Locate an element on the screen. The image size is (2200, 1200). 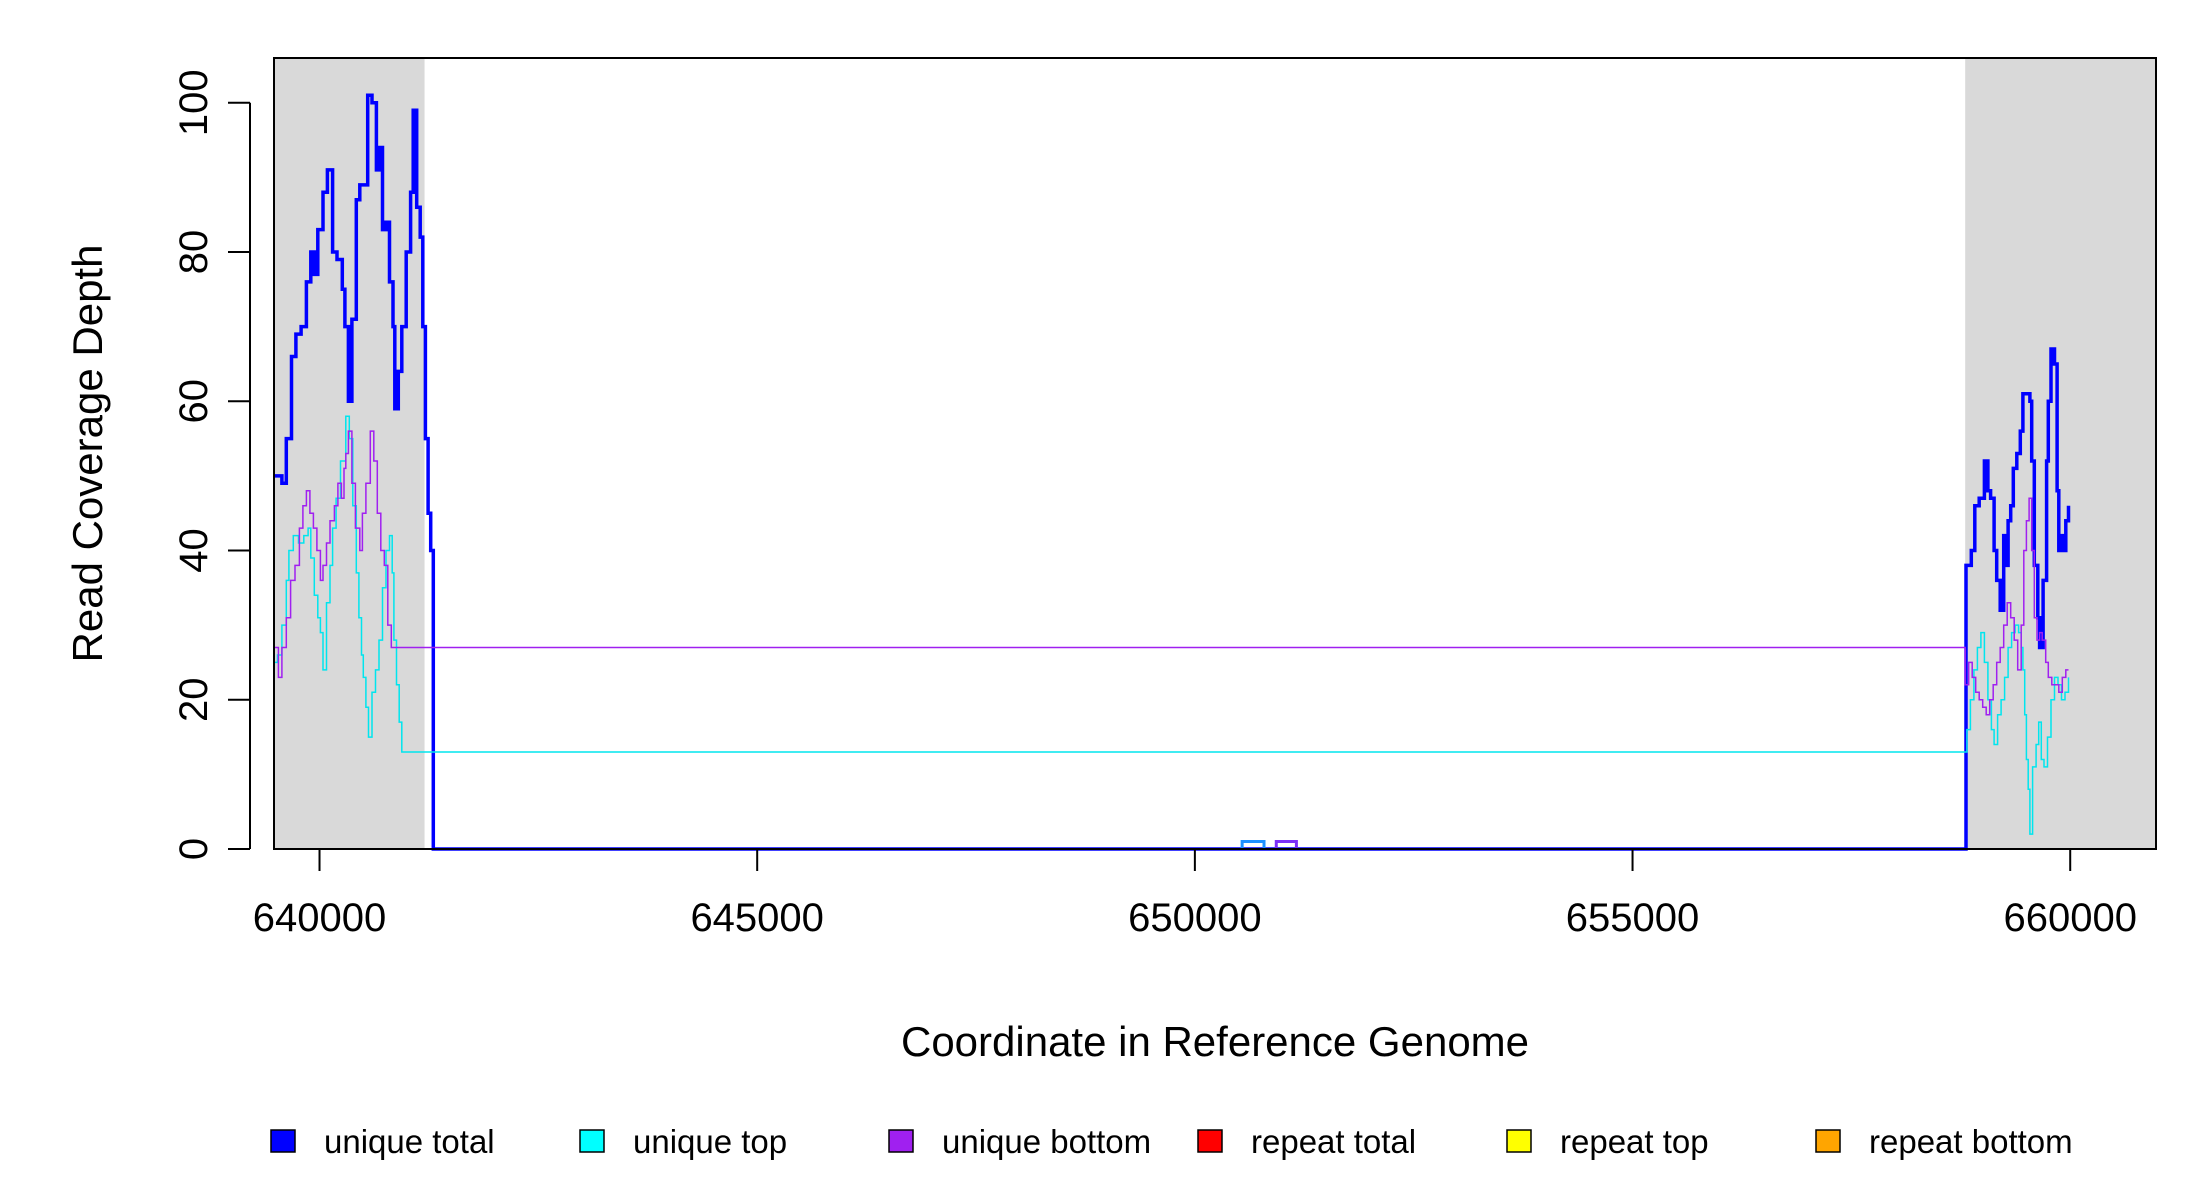
x-tick-label: 655000 is located at coordinates (1632, 918).